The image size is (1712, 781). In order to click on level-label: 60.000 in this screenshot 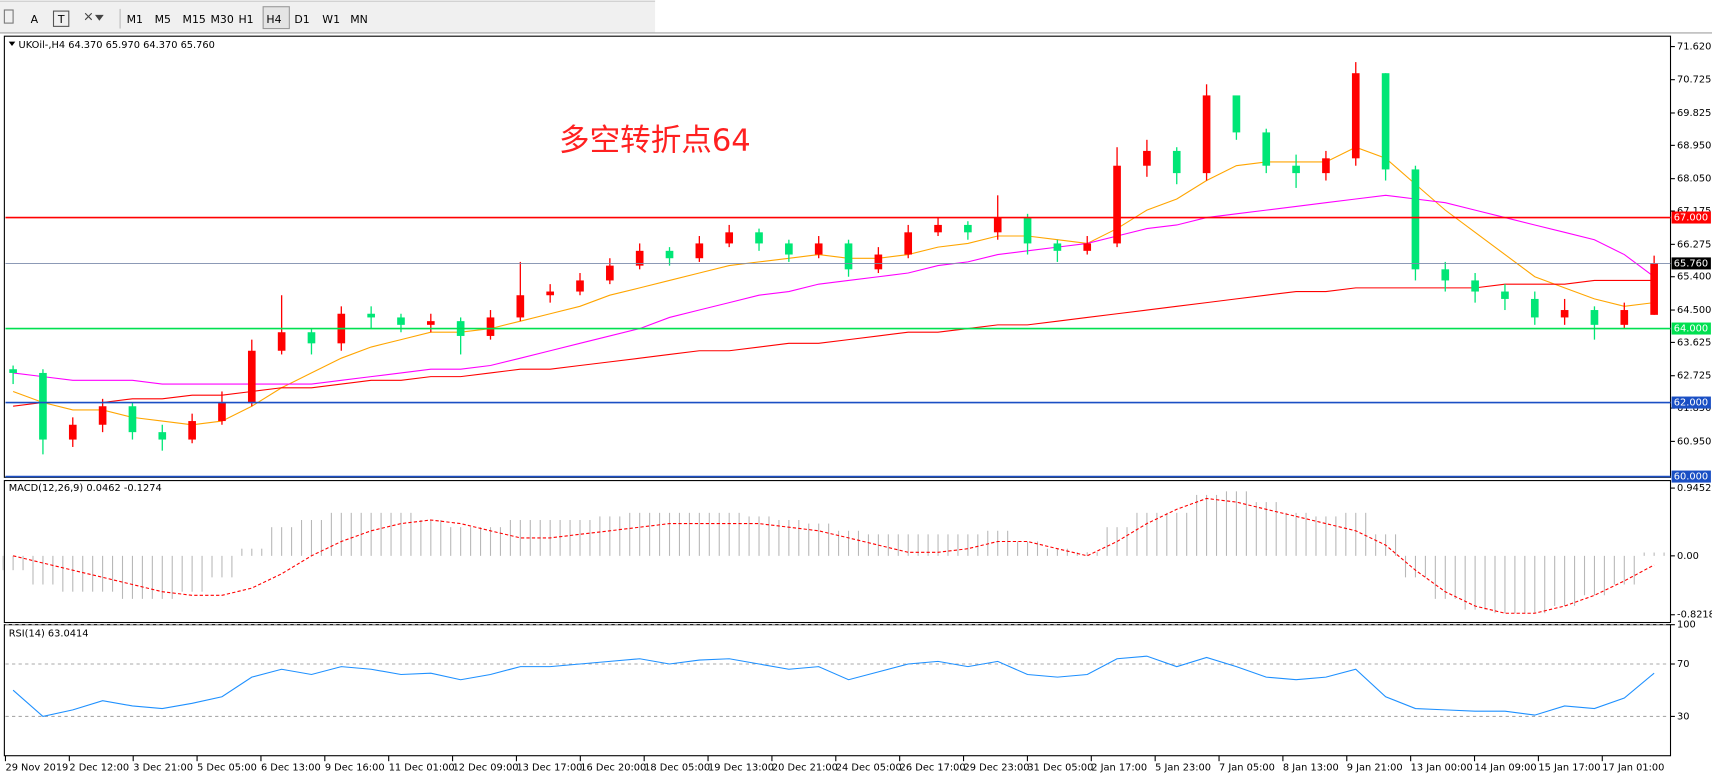, I will do `click(1691, 477)`.